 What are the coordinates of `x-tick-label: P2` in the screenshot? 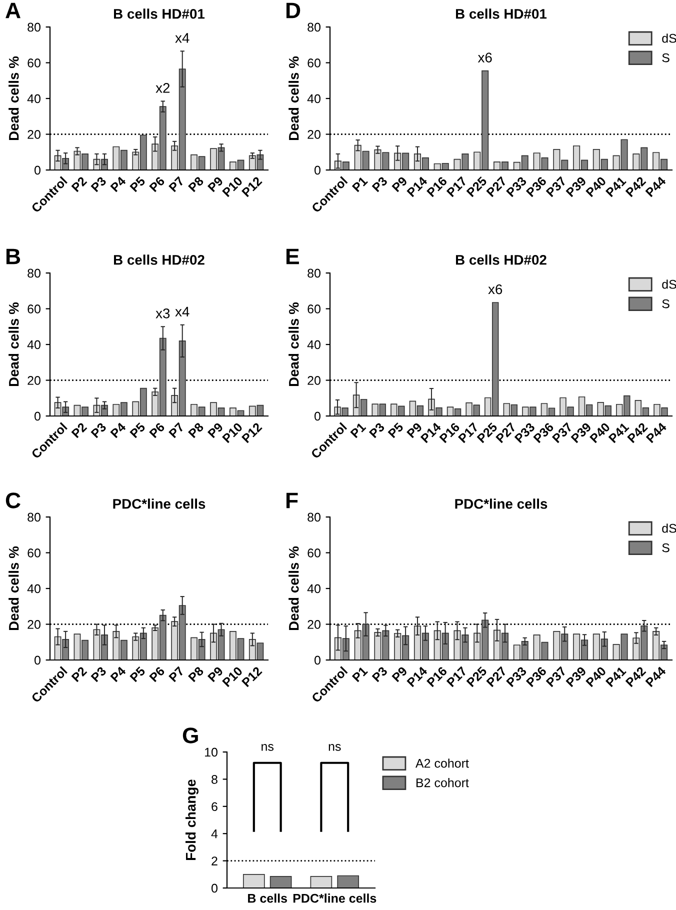 It's located at (79, 674).